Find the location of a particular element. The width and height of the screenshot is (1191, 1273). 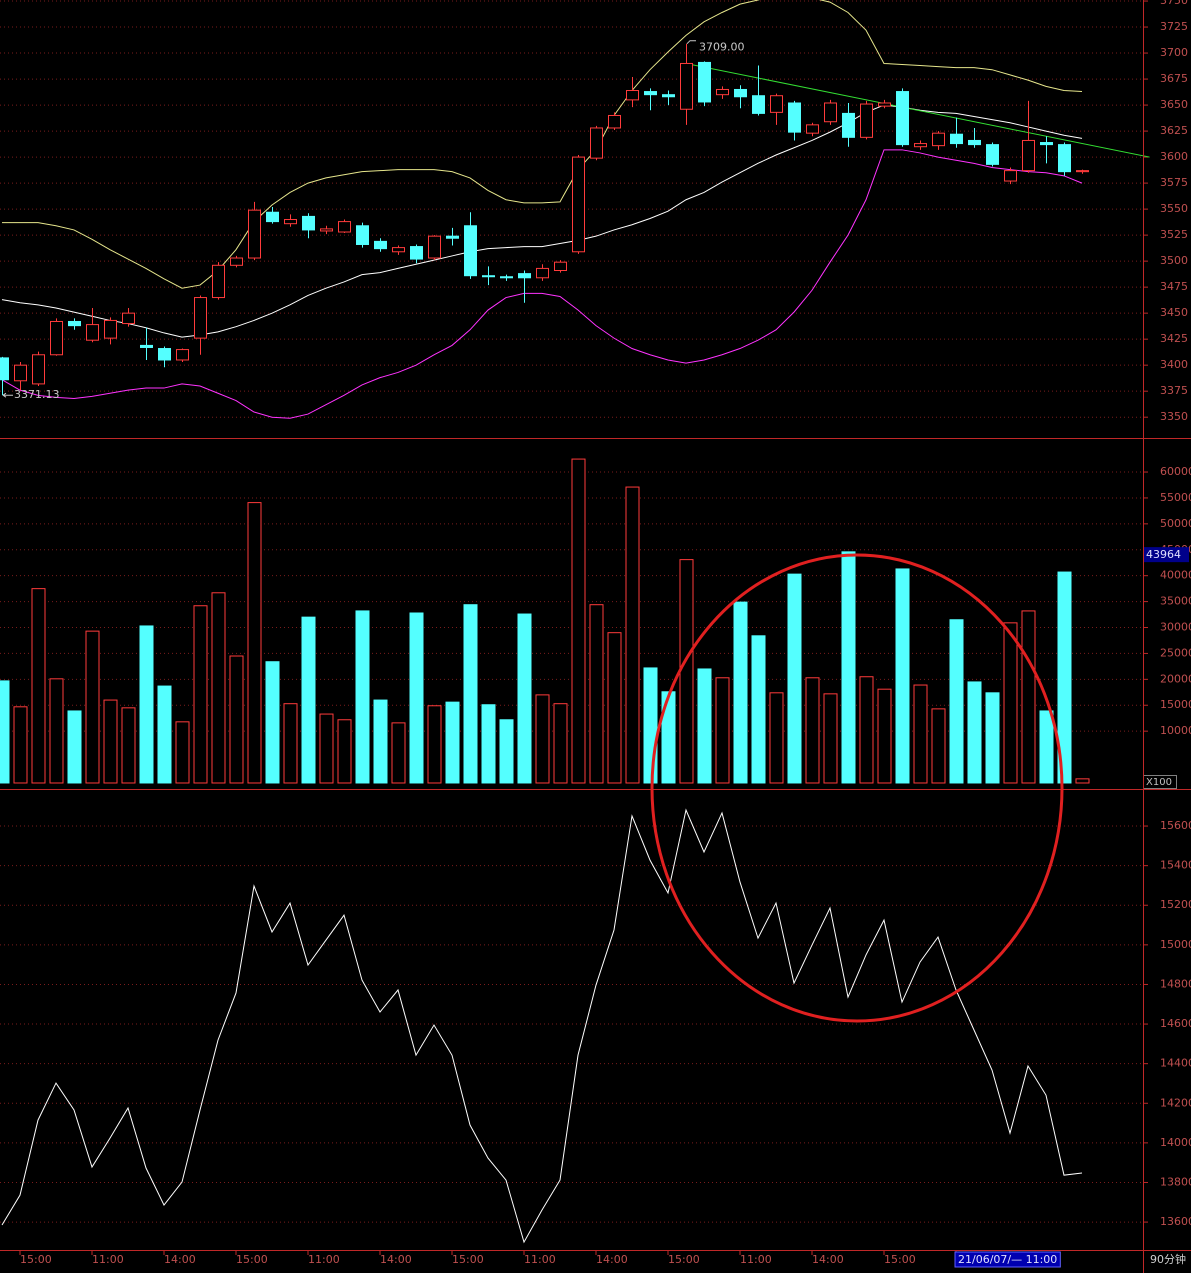

trend-line is located at coordinates (917, 110).